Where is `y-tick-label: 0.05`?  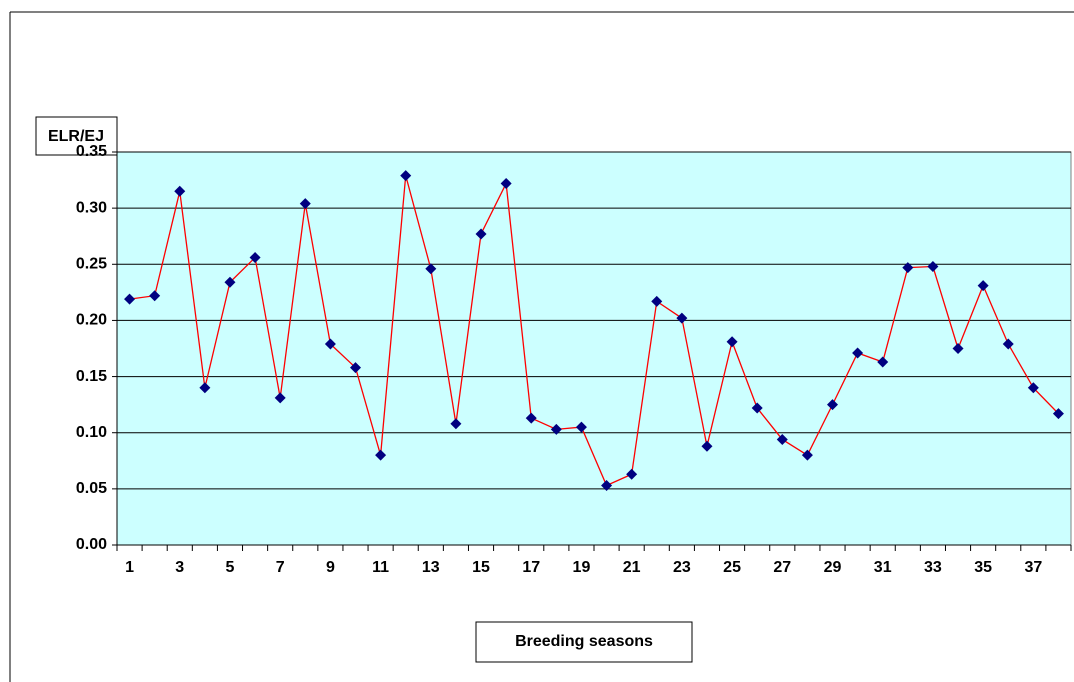 y-tick-label: 0.05 is located at coordinates (91, 488).